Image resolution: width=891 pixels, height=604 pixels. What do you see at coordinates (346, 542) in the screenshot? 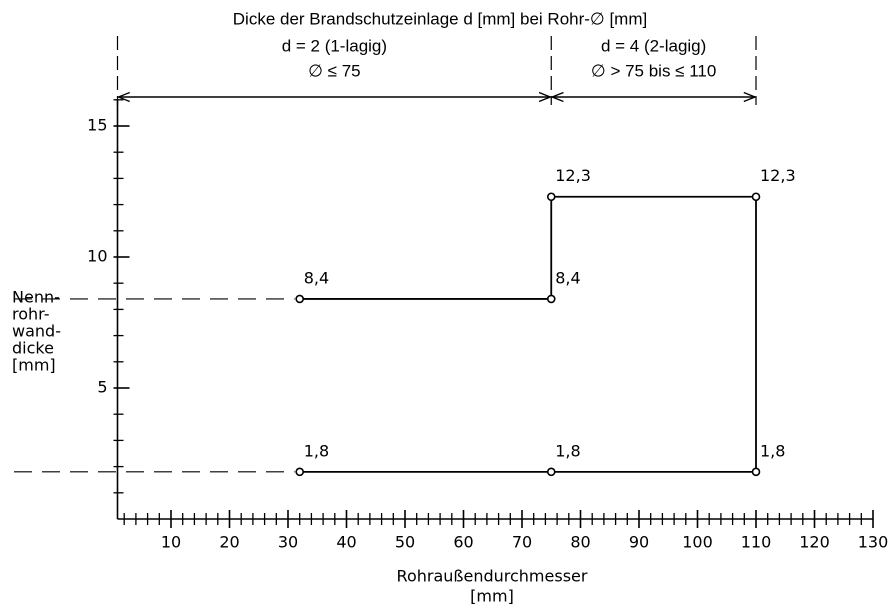
I see `x-tick-label: 40` at bounding box center [346, 542].